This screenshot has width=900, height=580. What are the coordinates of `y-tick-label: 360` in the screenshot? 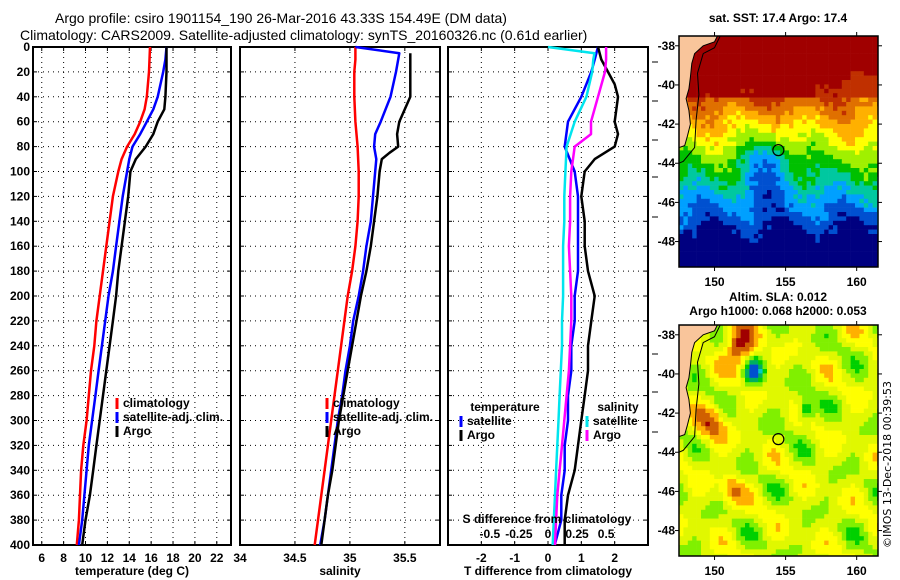 It's located at (20, 495).